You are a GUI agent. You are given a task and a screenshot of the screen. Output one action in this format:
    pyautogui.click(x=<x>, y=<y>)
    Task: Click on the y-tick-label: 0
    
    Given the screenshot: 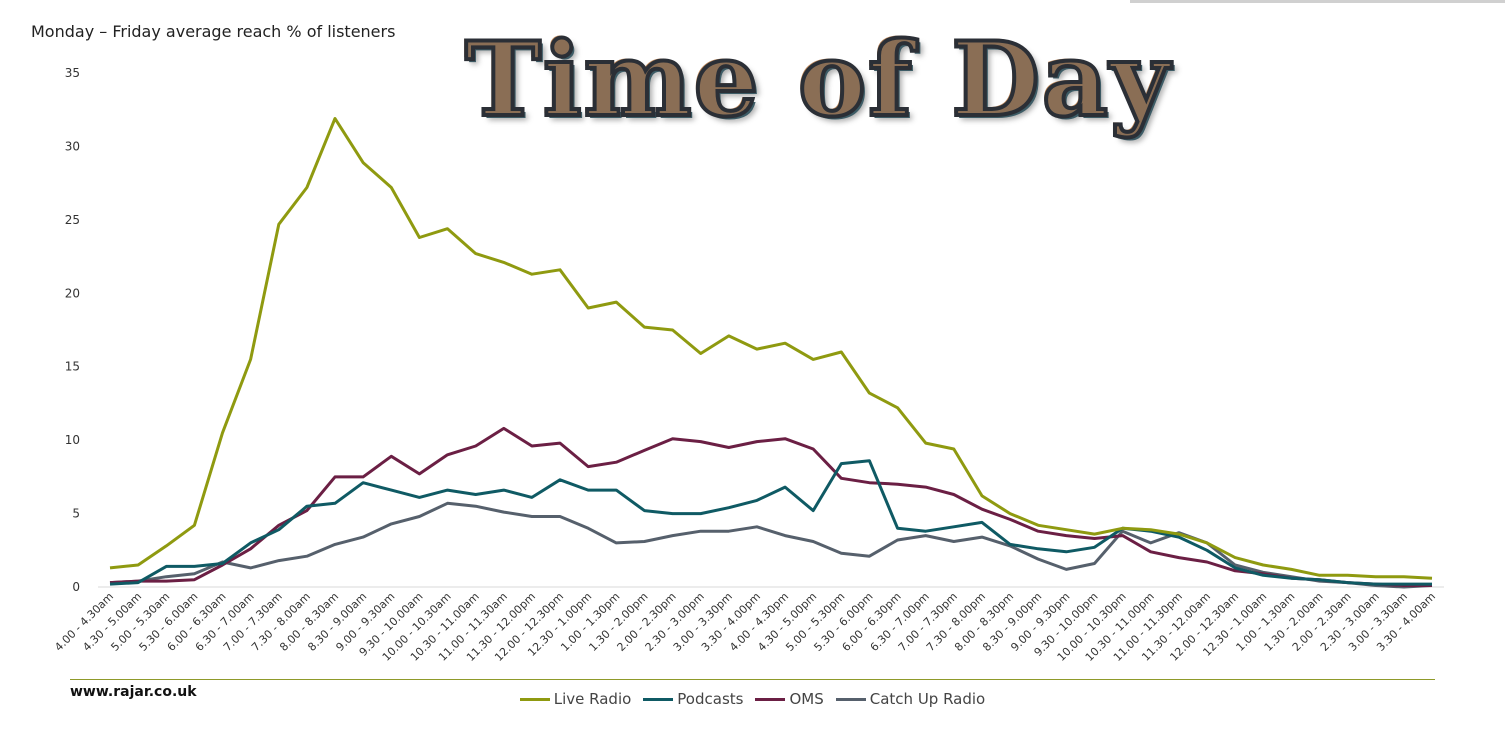 What is the action you would take?
    pyautogui.click(x=76, y=587)
    